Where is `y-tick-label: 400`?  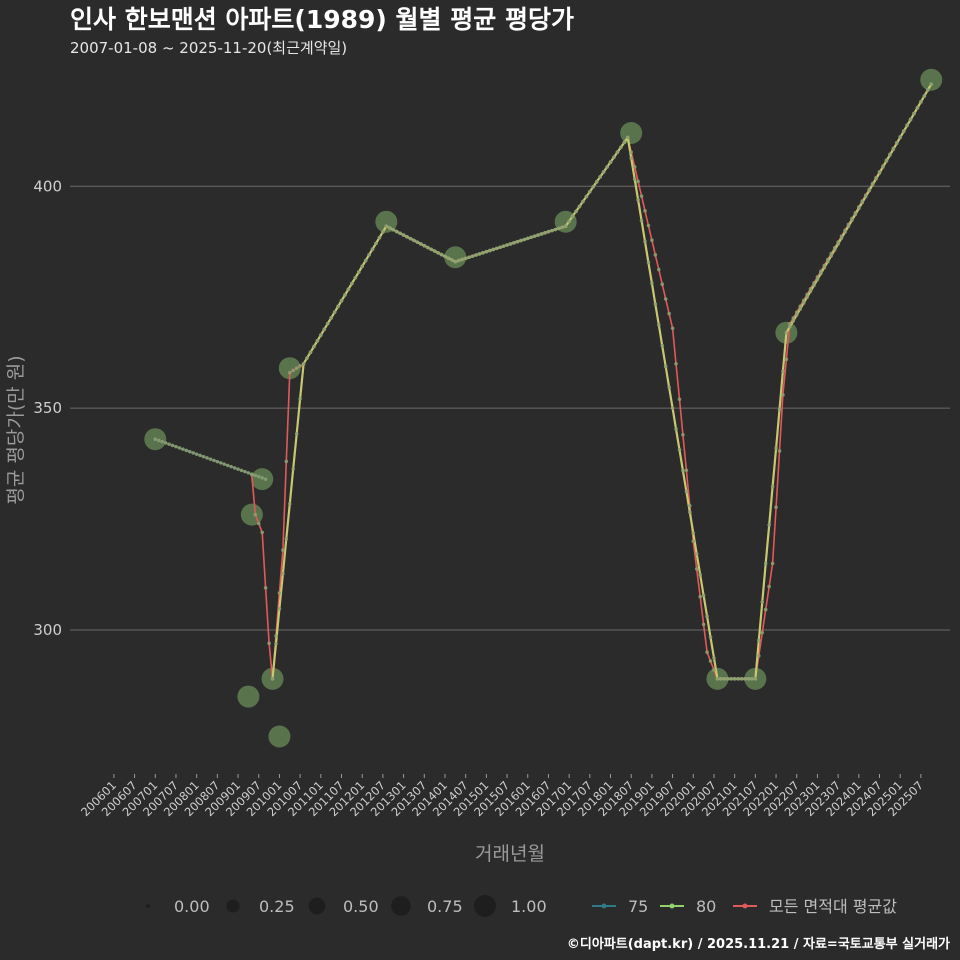 y-tick-label: 400 is located at coordinates (47, 186).